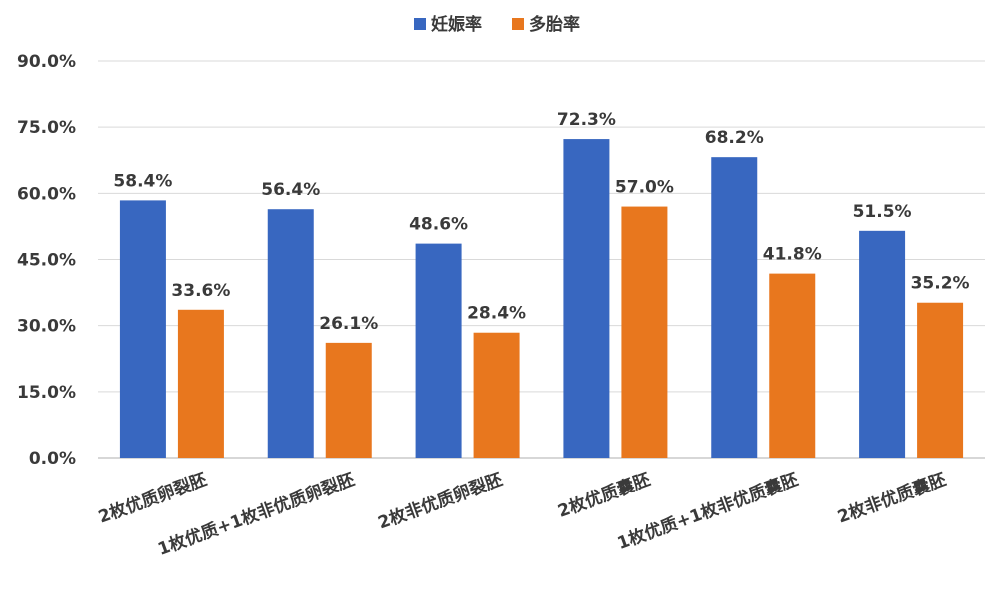 Image resolution: width=996 pixels, height=604 pixels. What do you see at coordinates (518, 24) in the screenshot?
I see `legend-swatch-multiple-birth-rate` at bounding box center [518, 24].